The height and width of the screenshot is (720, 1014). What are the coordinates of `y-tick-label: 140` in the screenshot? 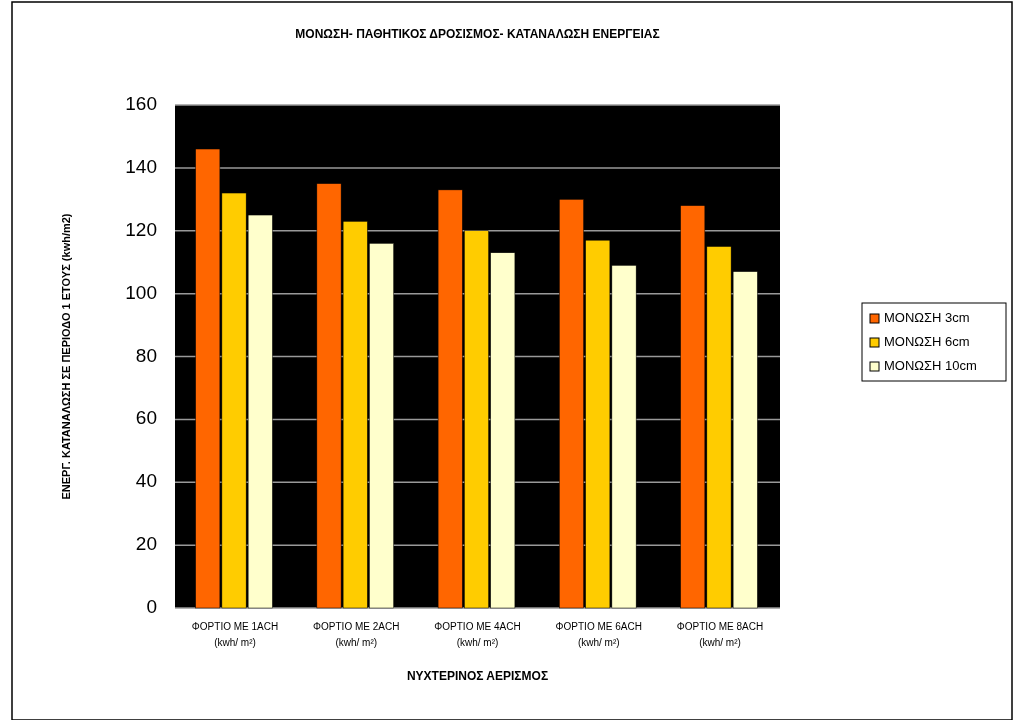 It's located at (141, 166).